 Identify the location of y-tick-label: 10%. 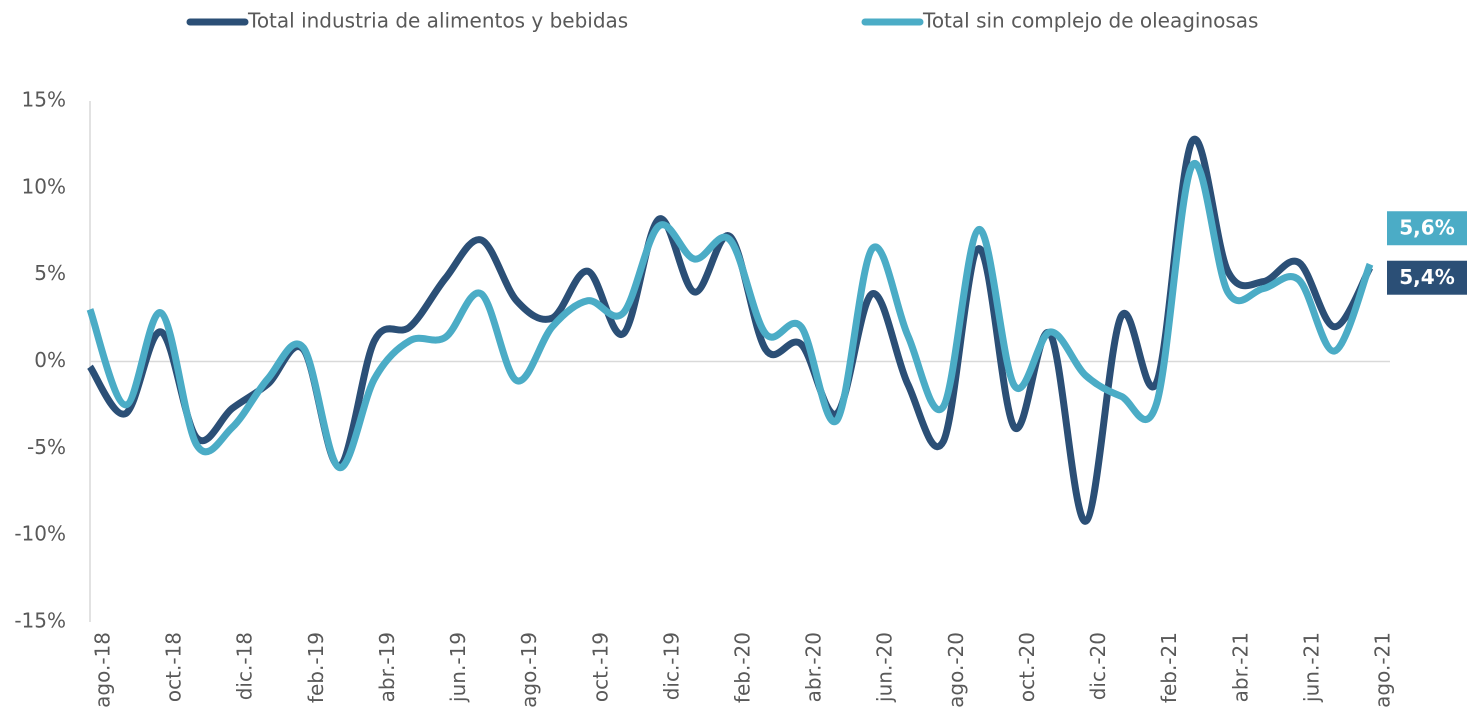
(44, 186).